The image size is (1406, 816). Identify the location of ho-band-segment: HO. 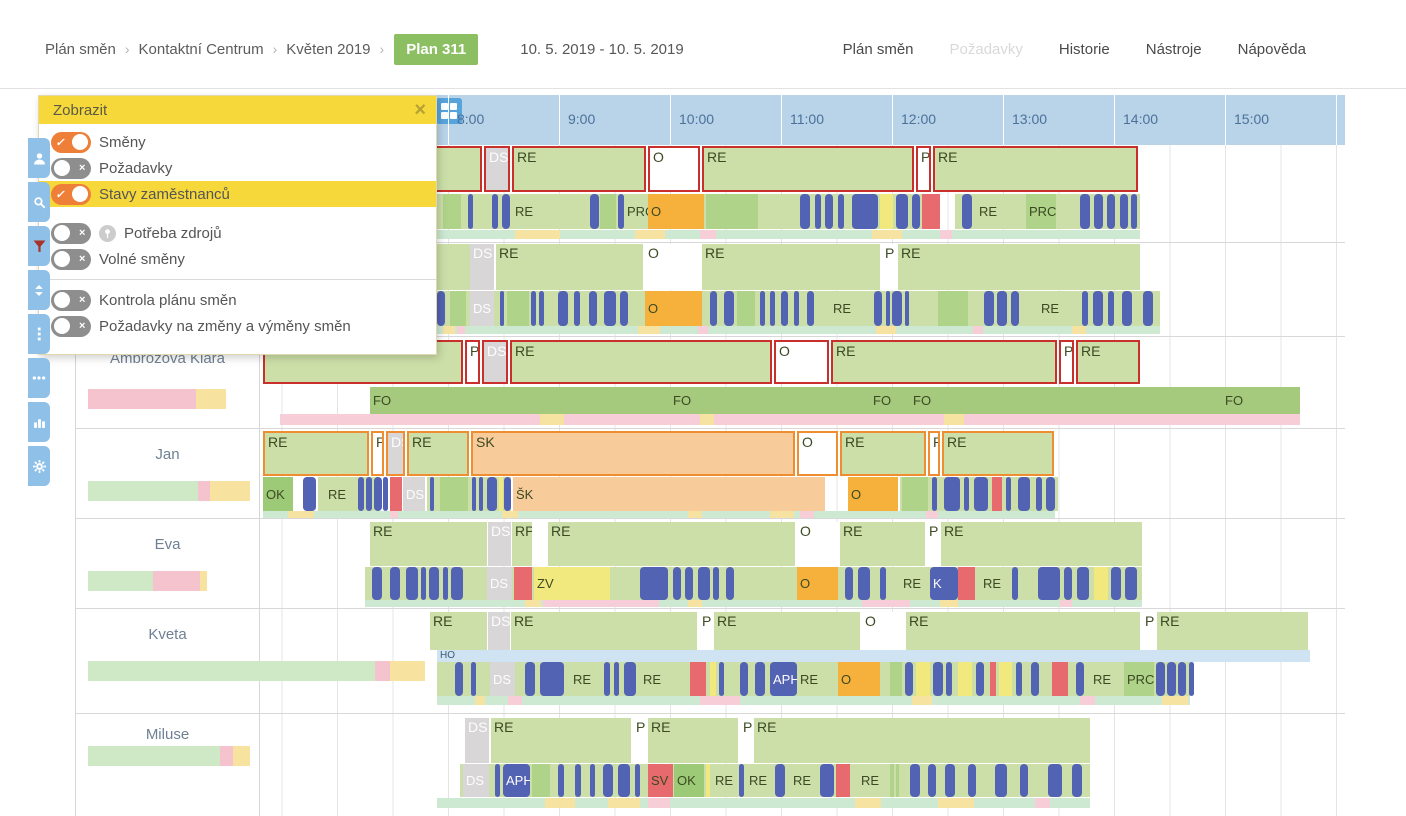
(457, 656).